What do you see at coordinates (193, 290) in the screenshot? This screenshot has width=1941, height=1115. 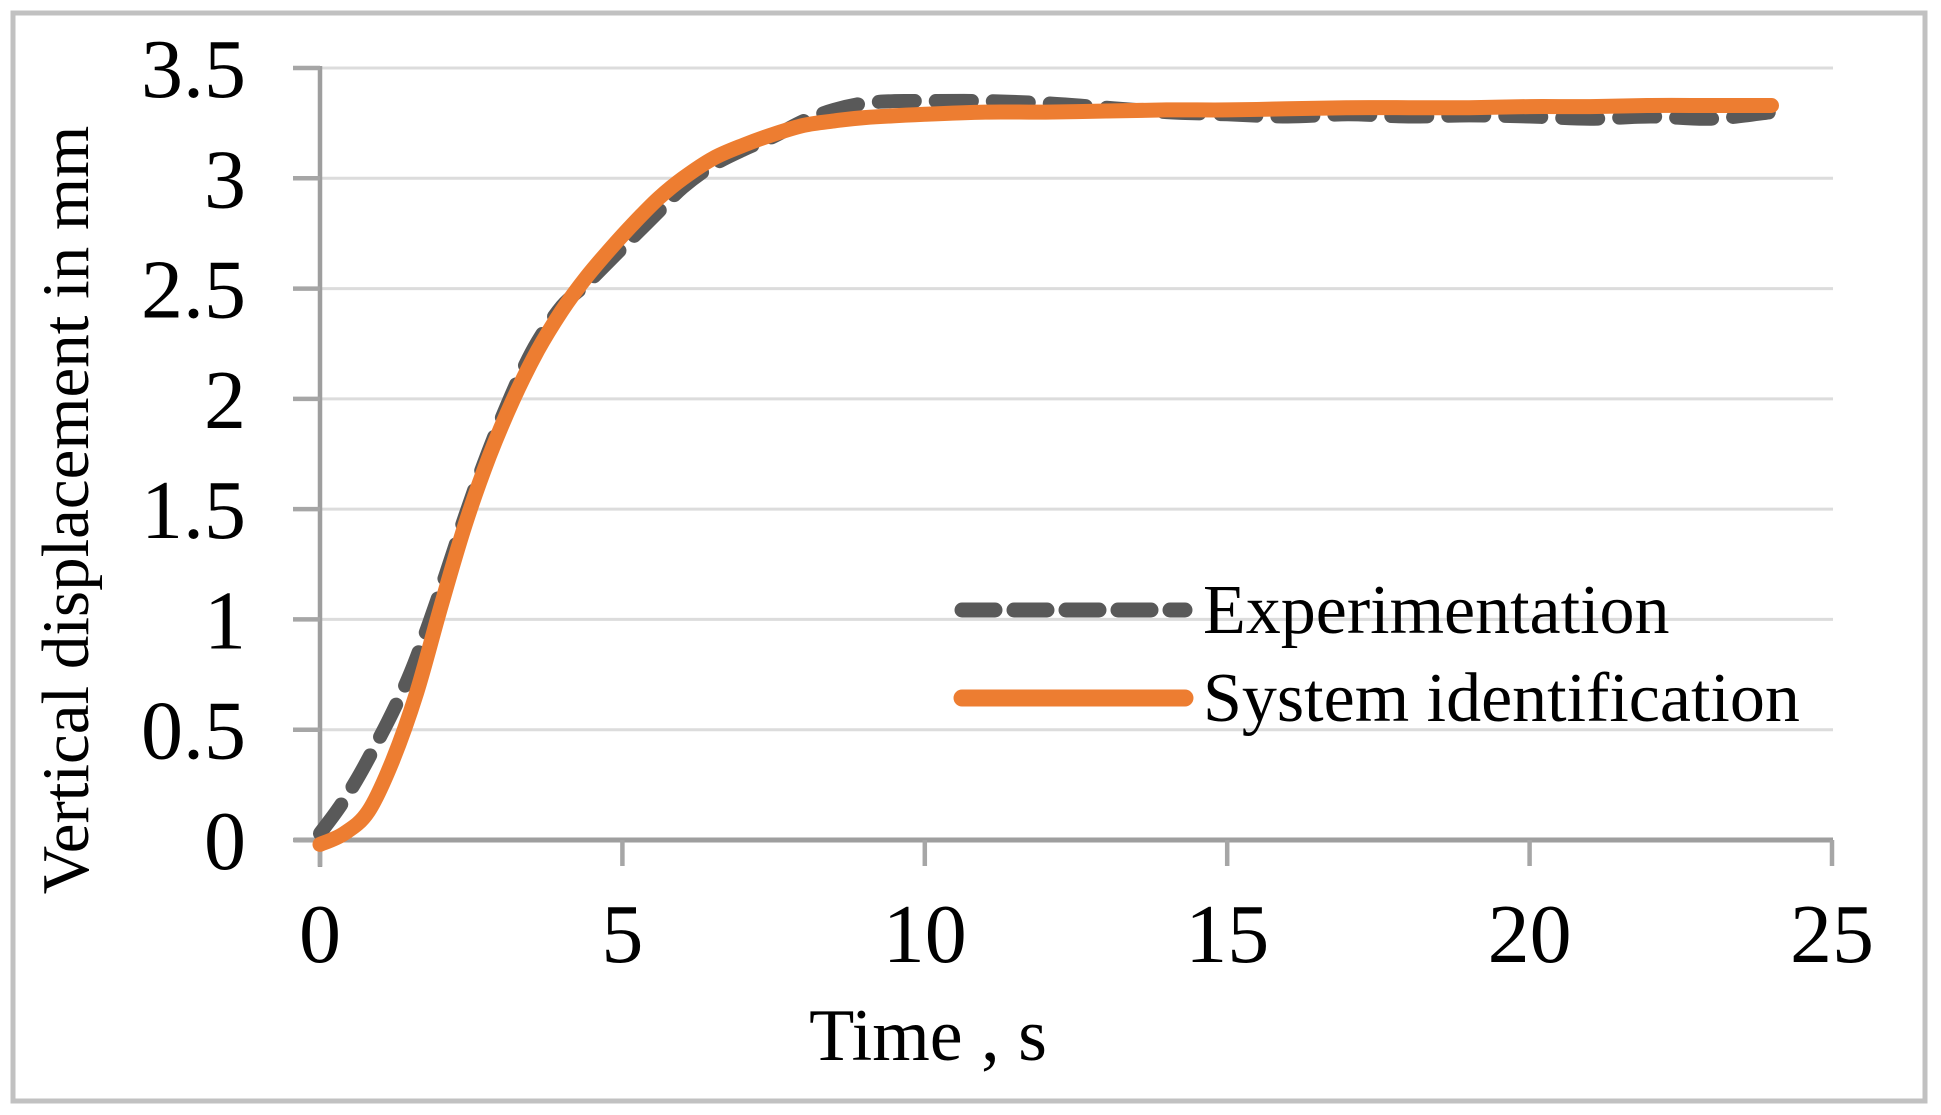 I see `y-tick-label-2.5: 2.5` at bounding box center [193, 290].